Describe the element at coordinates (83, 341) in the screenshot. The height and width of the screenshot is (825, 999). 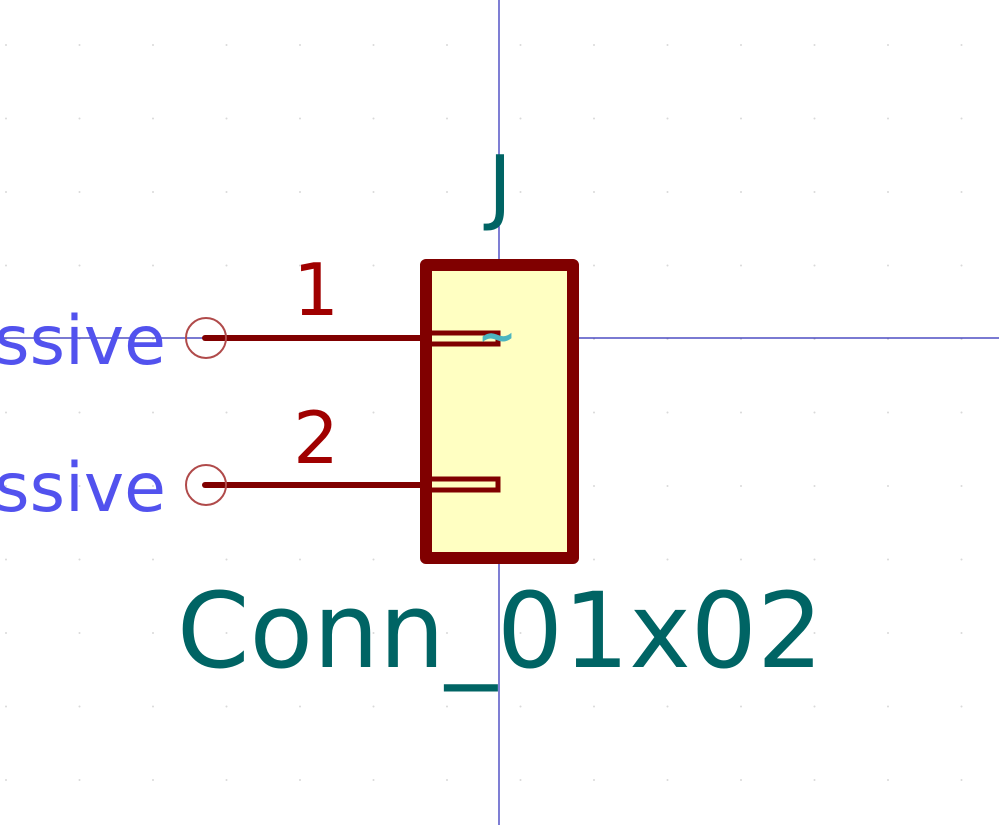
I see `pin-1-type-label: ssive` at that location.